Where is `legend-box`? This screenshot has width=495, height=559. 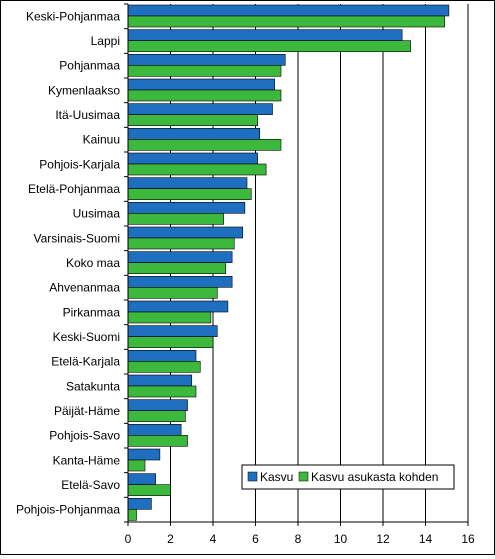
legend-box is located at coordinates (348, 477).